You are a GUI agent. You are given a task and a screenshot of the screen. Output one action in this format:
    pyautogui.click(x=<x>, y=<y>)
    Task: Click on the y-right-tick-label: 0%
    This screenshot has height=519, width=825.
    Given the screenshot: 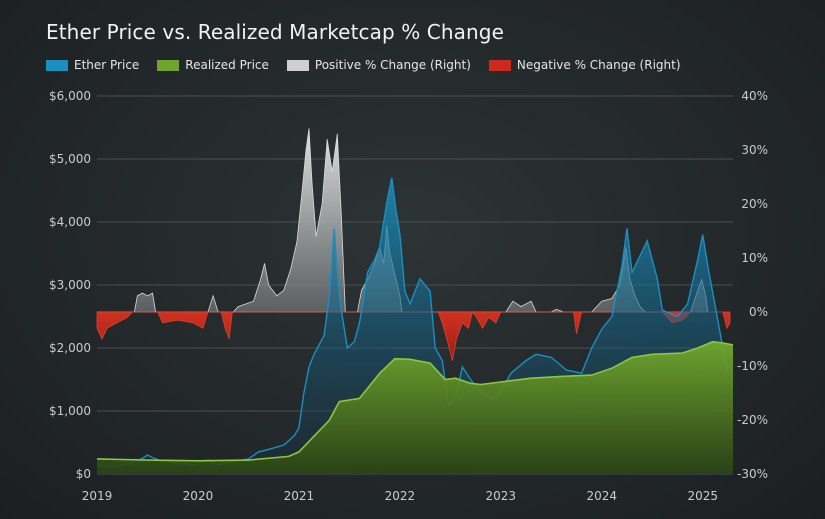 What is the action you would take?
    pyautogui.click(x=758, y=312)
    